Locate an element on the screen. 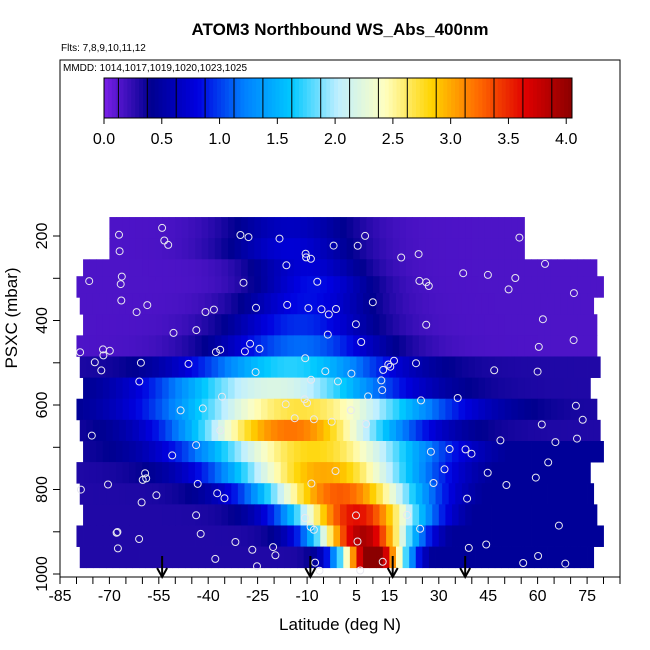 The image size is (650, 650). colorbar: 0.0 0.5 1.0 1.5 2.0 2.5 3.0 3.5 4.0 is located at coordinates (335, 112).